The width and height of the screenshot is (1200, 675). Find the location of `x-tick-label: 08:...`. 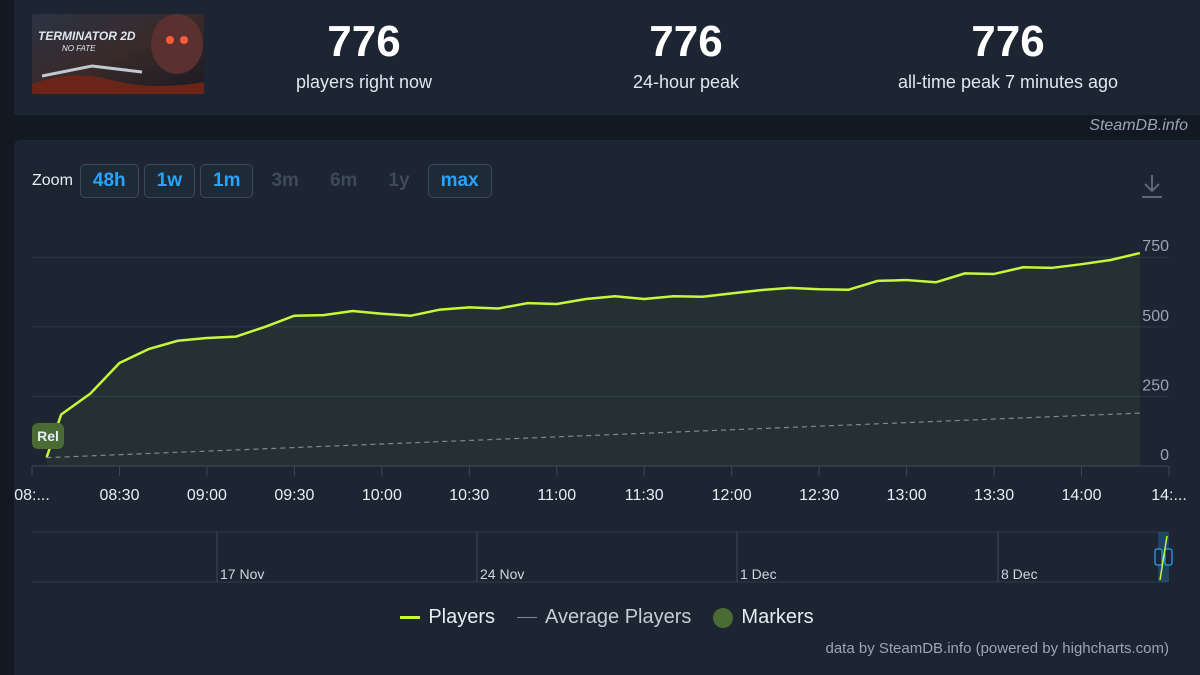

x-tick-label: 08:... is located at coordinates (32, 495).